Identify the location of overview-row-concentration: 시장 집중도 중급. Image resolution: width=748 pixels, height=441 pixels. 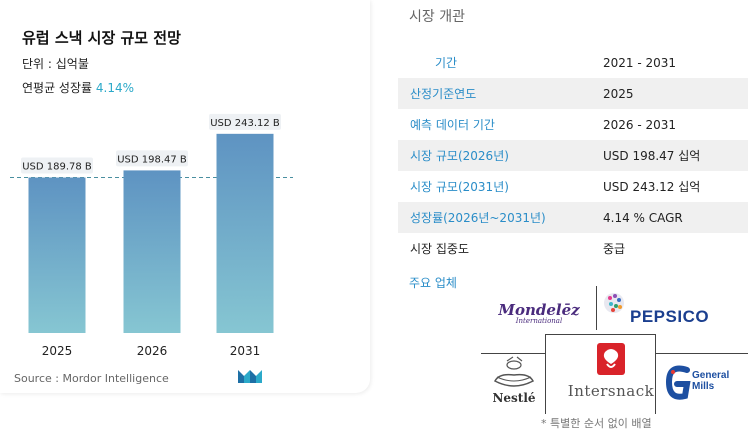
(573, 248).